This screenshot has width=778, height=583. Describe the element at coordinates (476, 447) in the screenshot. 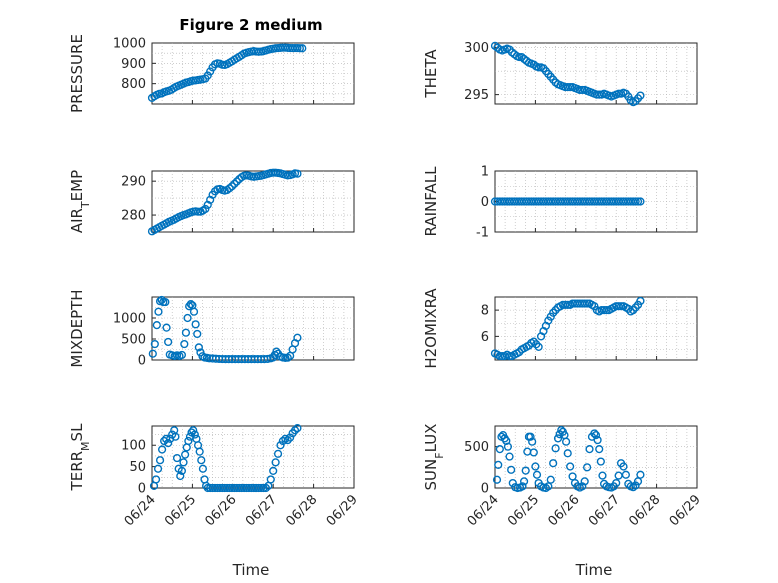

I see `y-tick-label: 500` at that location.